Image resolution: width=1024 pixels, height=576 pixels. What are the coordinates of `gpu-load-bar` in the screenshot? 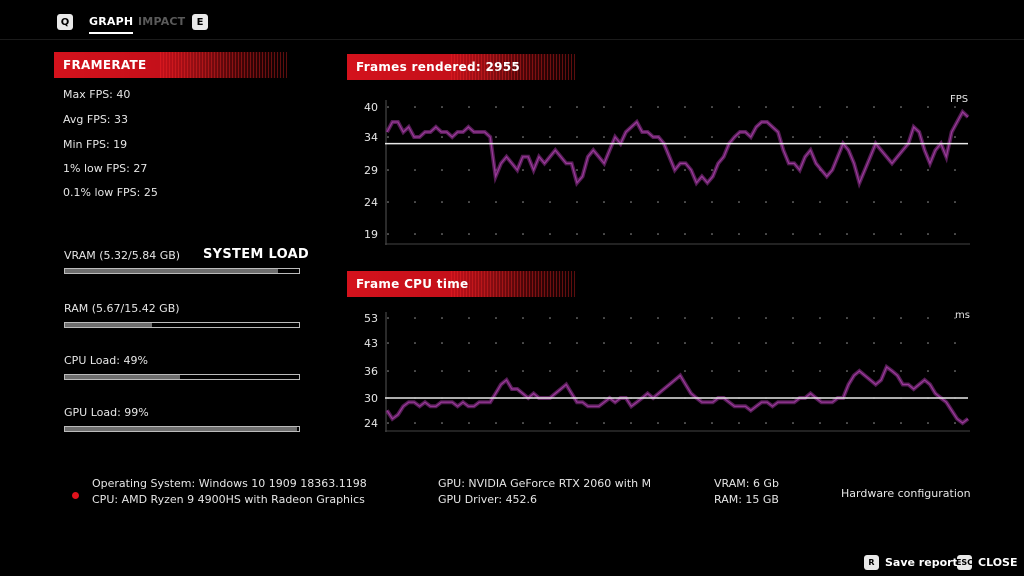 It's located at (182, 429).